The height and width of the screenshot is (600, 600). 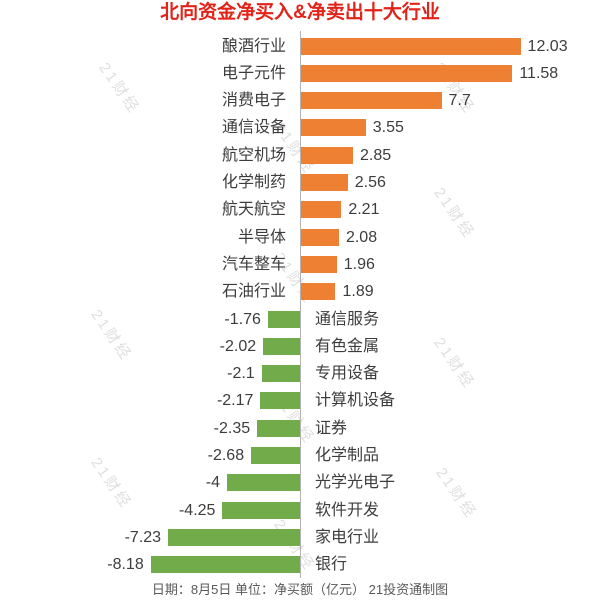 What do you see at coordinates (212, 483) in the screenshot?
I see `value-label: -4` at bounding box center [212, 483].